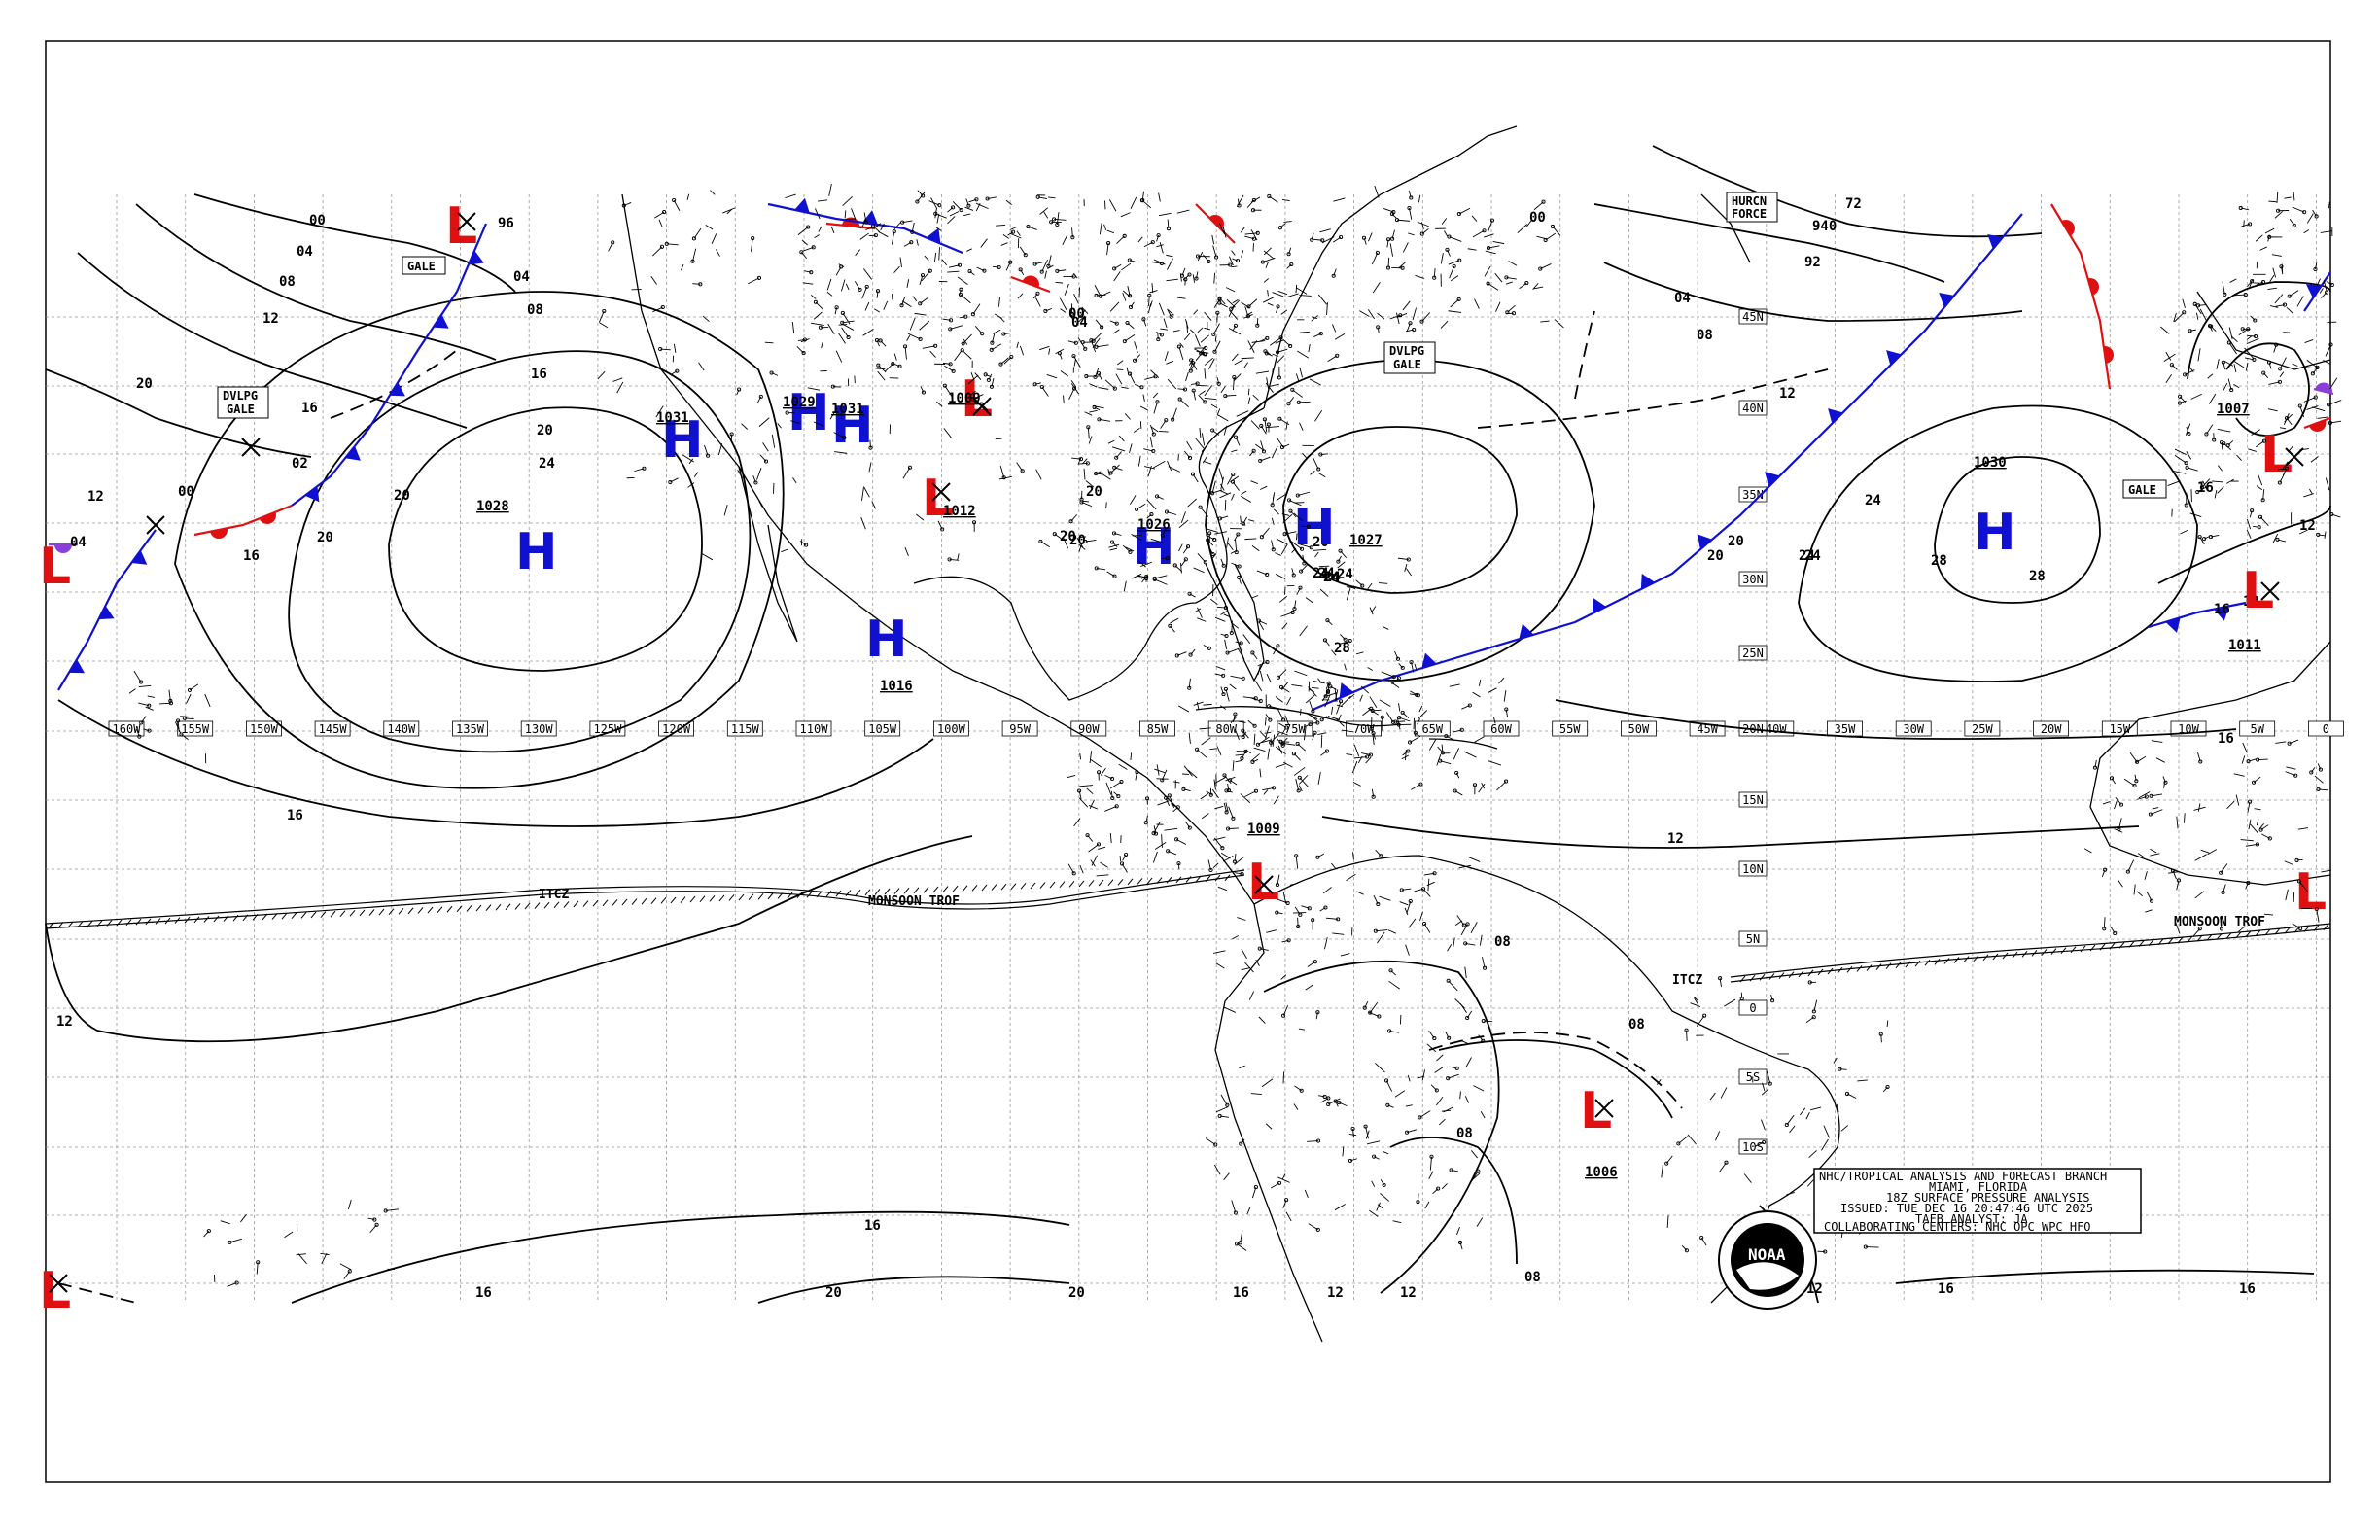 The image size is (2380, 1540). Describe the element at coordinates (1314, 528) in the screenshot. I see `high-center-7: H` at that location.